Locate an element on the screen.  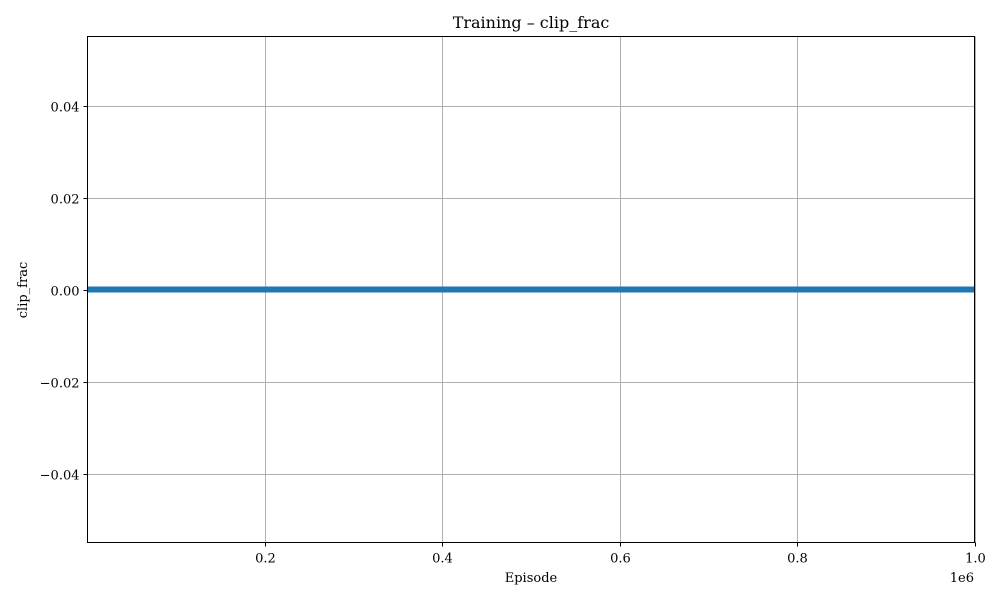
y-tick-label: 0.00 is located at coordinates (65, 292).